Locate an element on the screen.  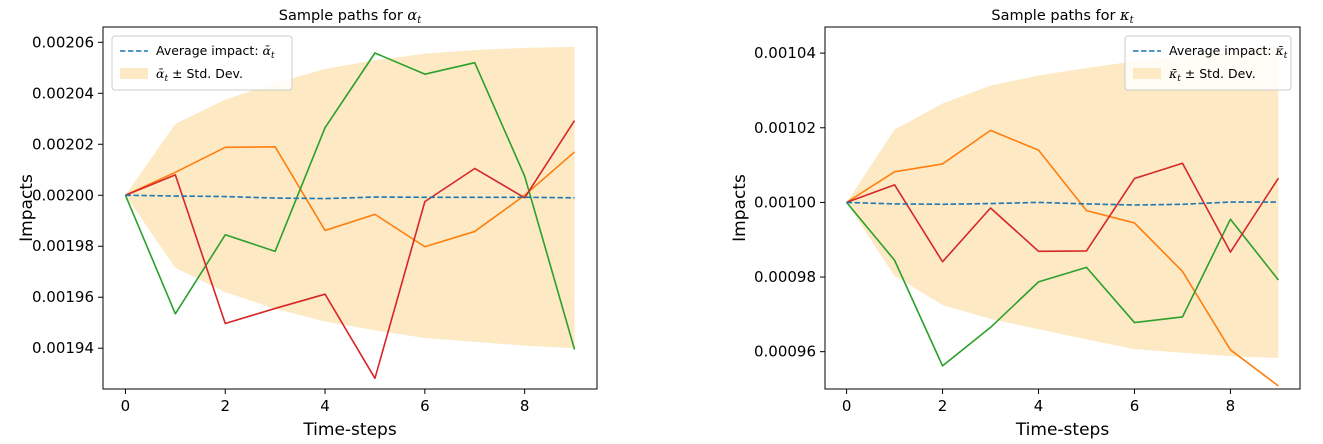
legend: Average impact: κ̄tκ̄t ± Std. Dev. is located at coordinates (1208, 63).